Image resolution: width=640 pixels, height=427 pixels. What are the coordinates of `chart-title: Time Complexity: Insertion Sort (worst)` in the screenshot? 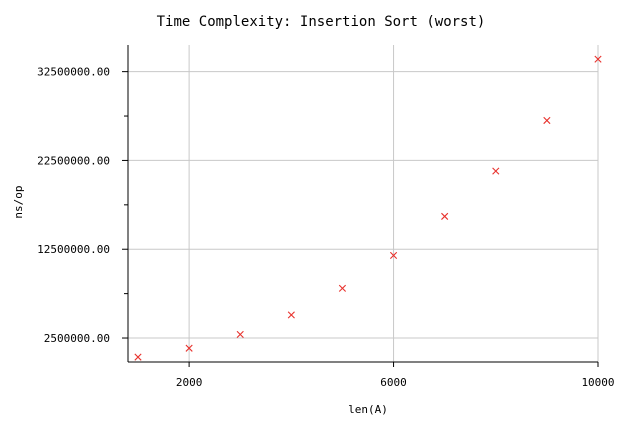 It's located at (321, 22).